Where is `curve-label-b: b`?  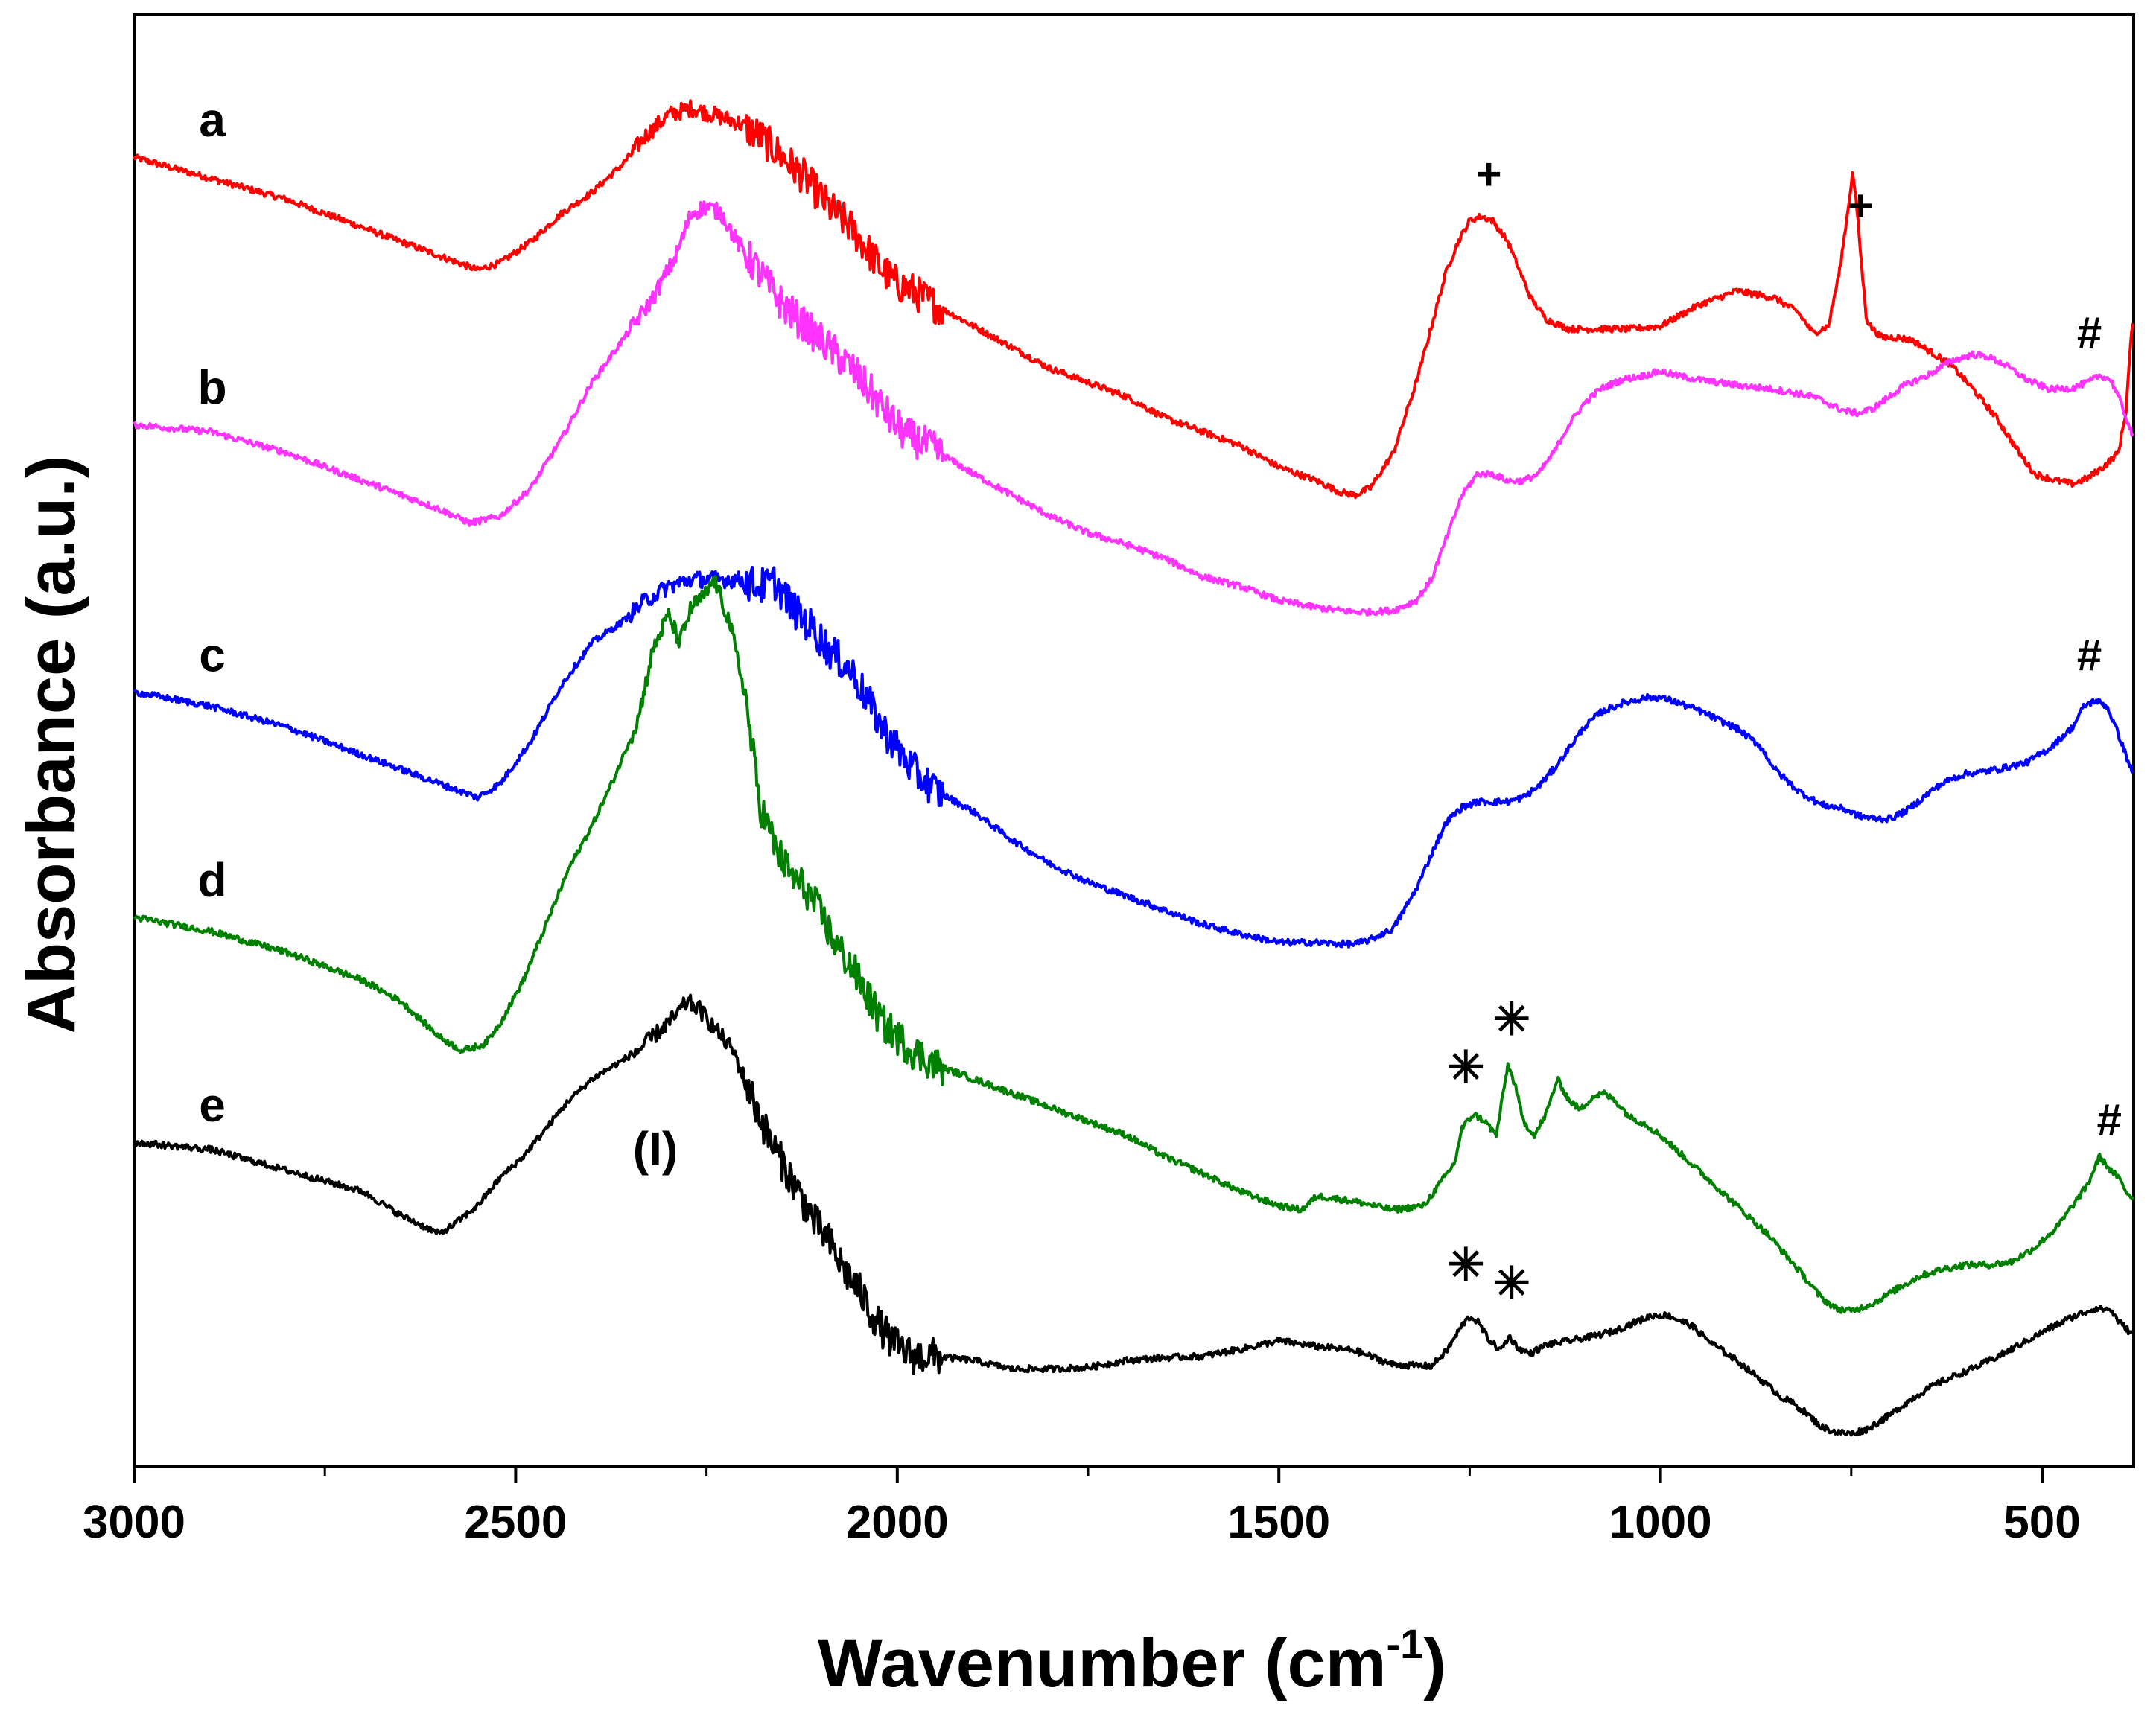 curve-label-b: b is located at coordinates (212, 387).